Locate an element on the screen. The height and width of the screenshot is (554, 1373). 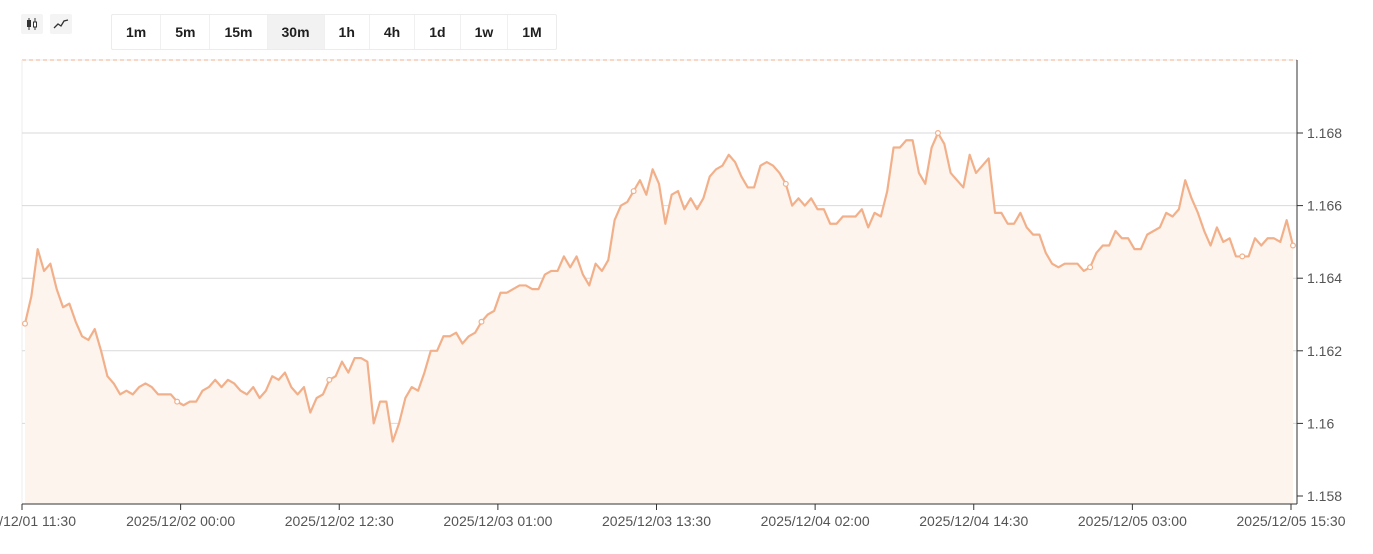
x-tick-label: 2025/12/03 13:30 is located at coordinates (656, 521).